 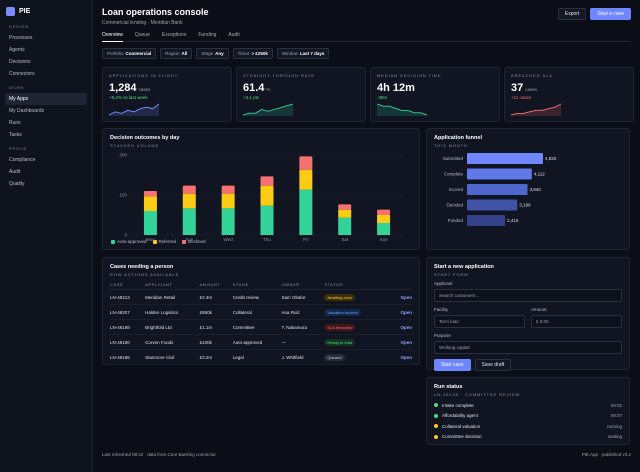 What do you see at coordinates (128, 97) in the screenshot?
I see `kpi-delta: +6.2% vs last week` at bounding box center [128, 97].